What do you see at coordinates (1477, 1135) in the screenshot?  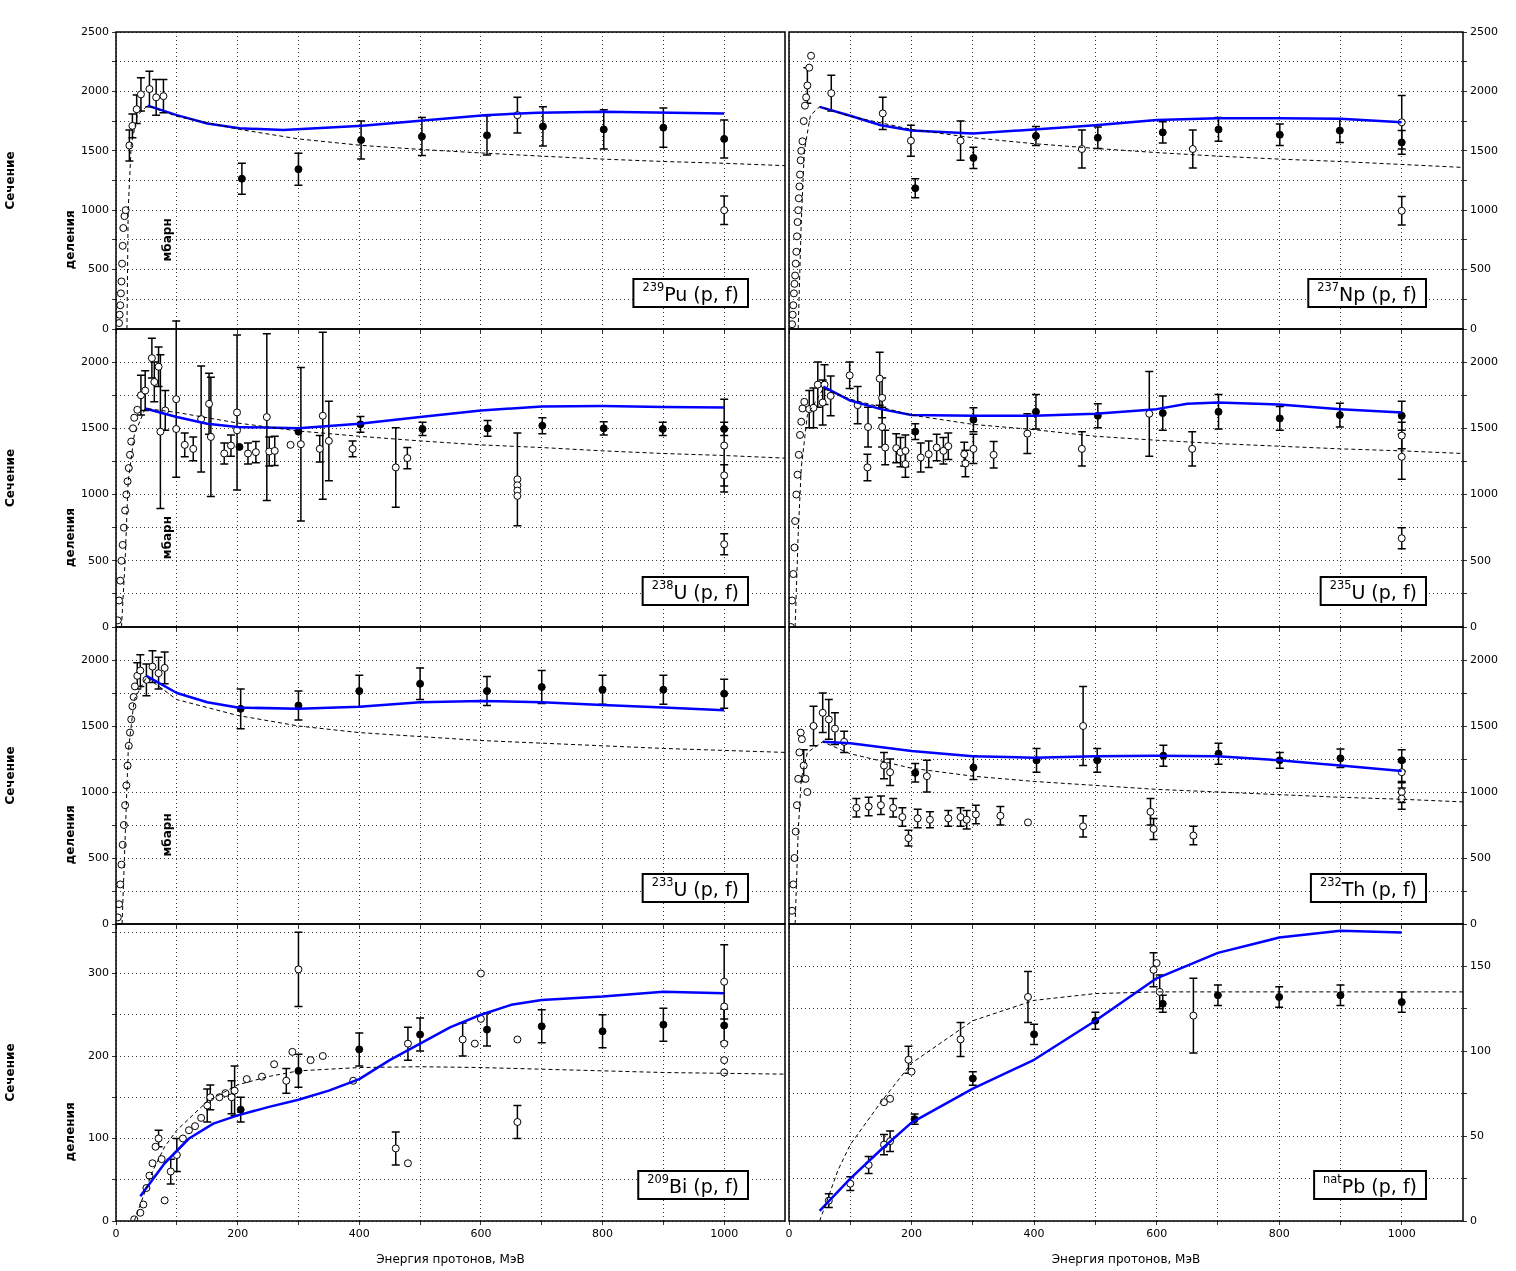 I see `y2-tick-label: 50` at bounding box center [1477, 1135].